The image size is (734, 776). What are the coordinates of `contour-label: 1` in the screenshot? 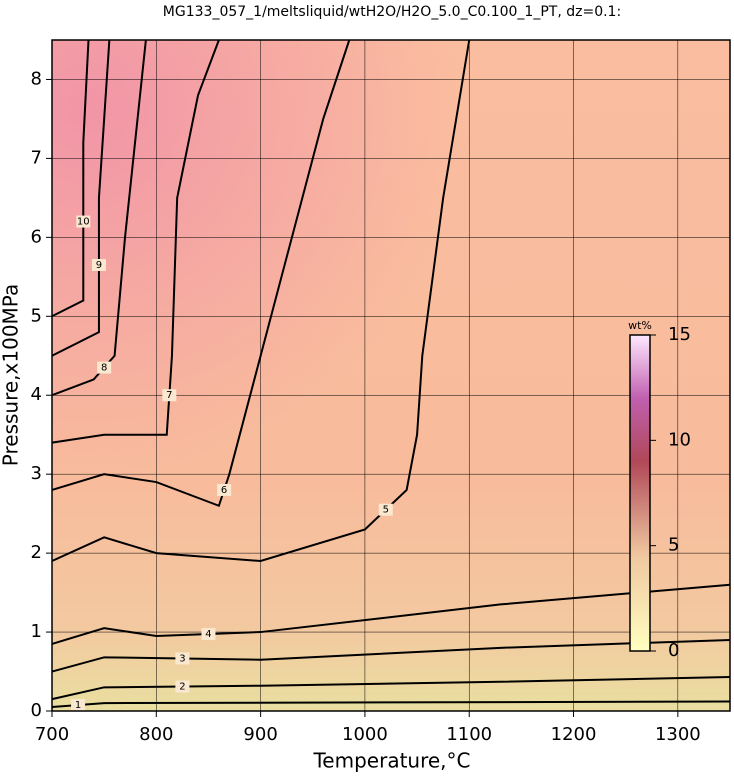 It's located at (78, 705).